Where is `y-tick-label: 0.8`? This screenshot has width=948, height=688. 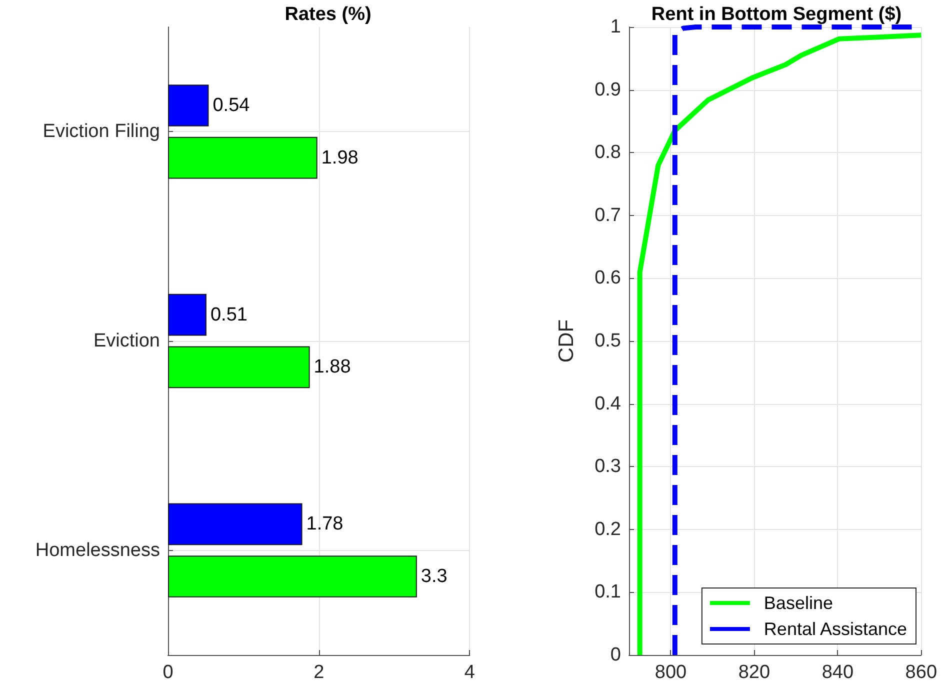 y-tick-label: 0.8 is located at coordinates (607, 153).